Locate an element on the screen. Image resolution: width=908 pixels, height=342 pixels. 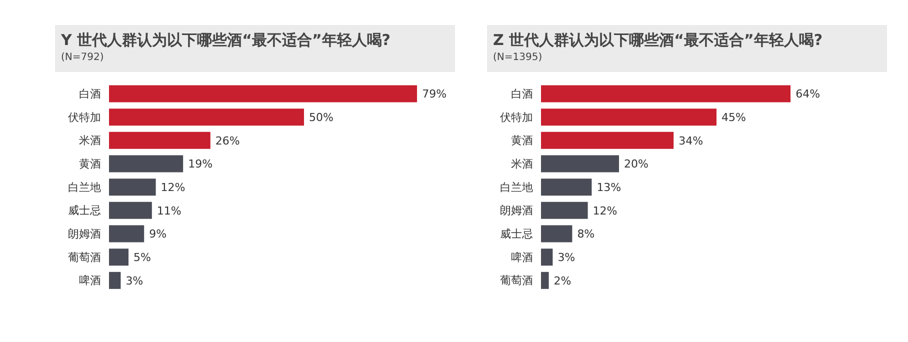
data-label: 50% is located at coordinates (321, 117).